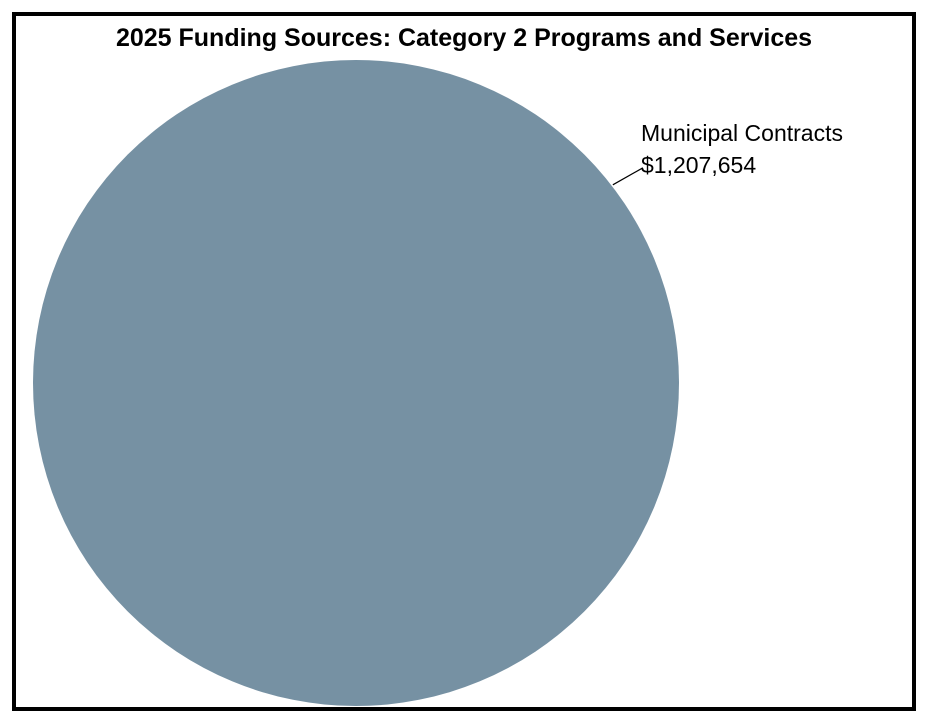  Describe the element at coordinates (698, 165) in the screenshot. I see `slice-value-label: $1,207,654` at that location.